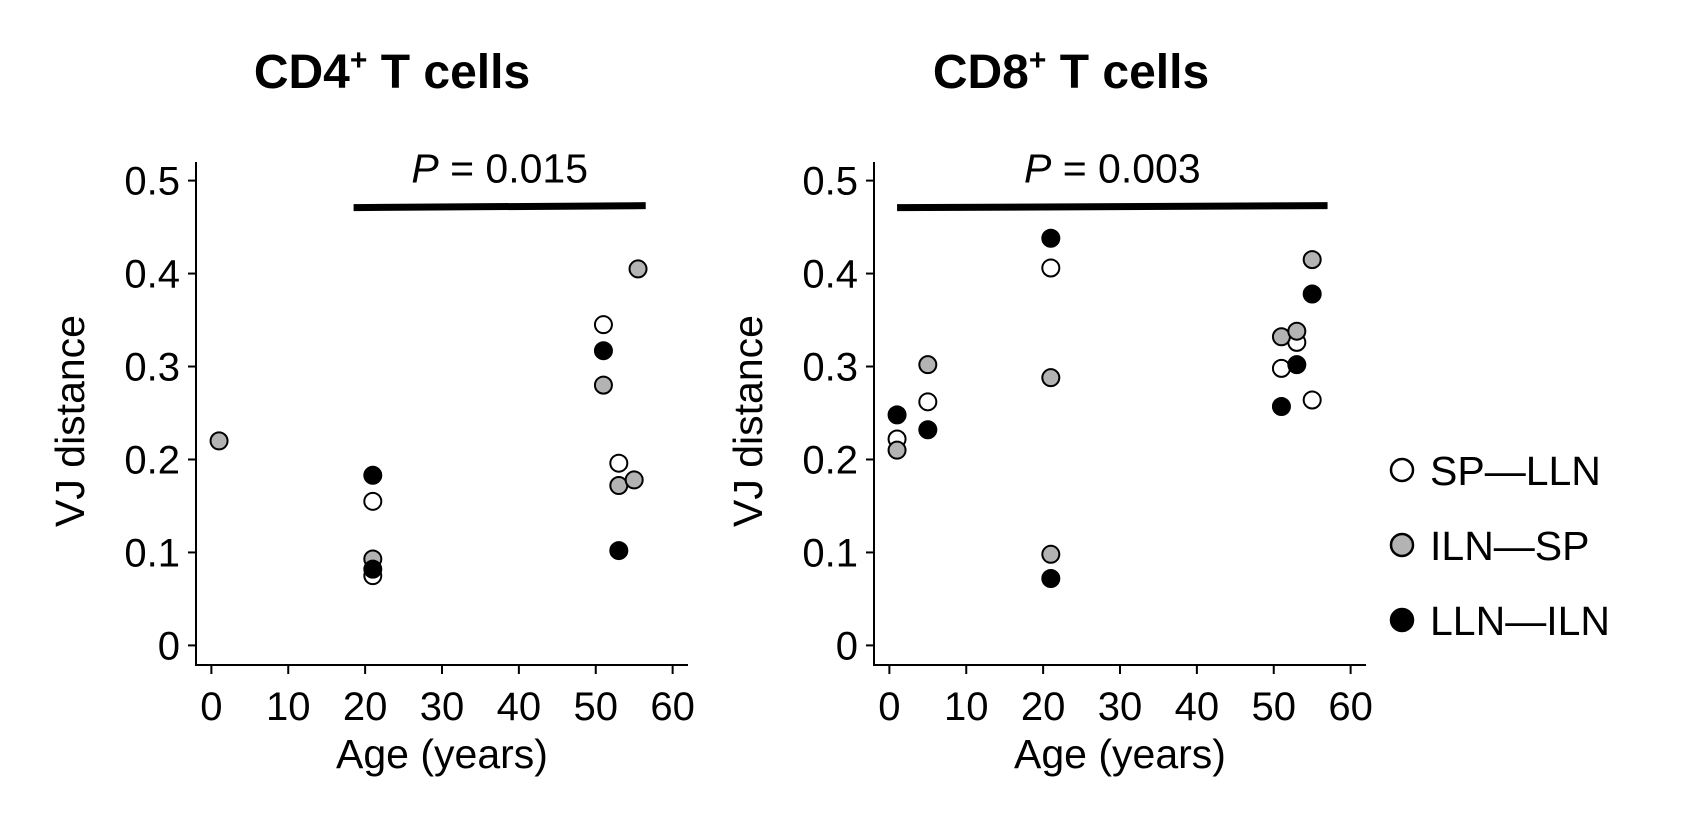  I want to click on p-value-label: P = 0.015, so click(499, 169).